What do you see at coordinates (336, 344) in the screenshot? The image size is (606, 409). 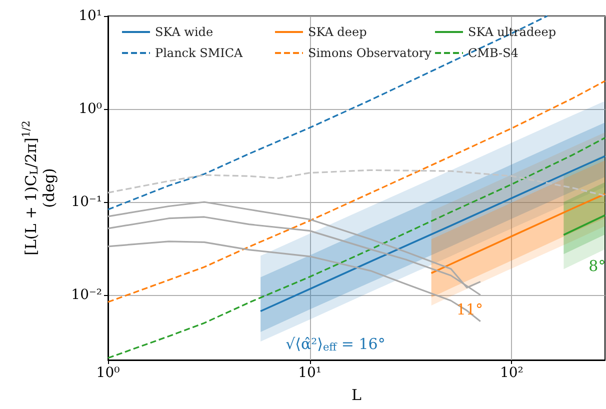 I see `annotation: √⟨α̂²⟩eff = 16°` at bounding box center [336, 344].